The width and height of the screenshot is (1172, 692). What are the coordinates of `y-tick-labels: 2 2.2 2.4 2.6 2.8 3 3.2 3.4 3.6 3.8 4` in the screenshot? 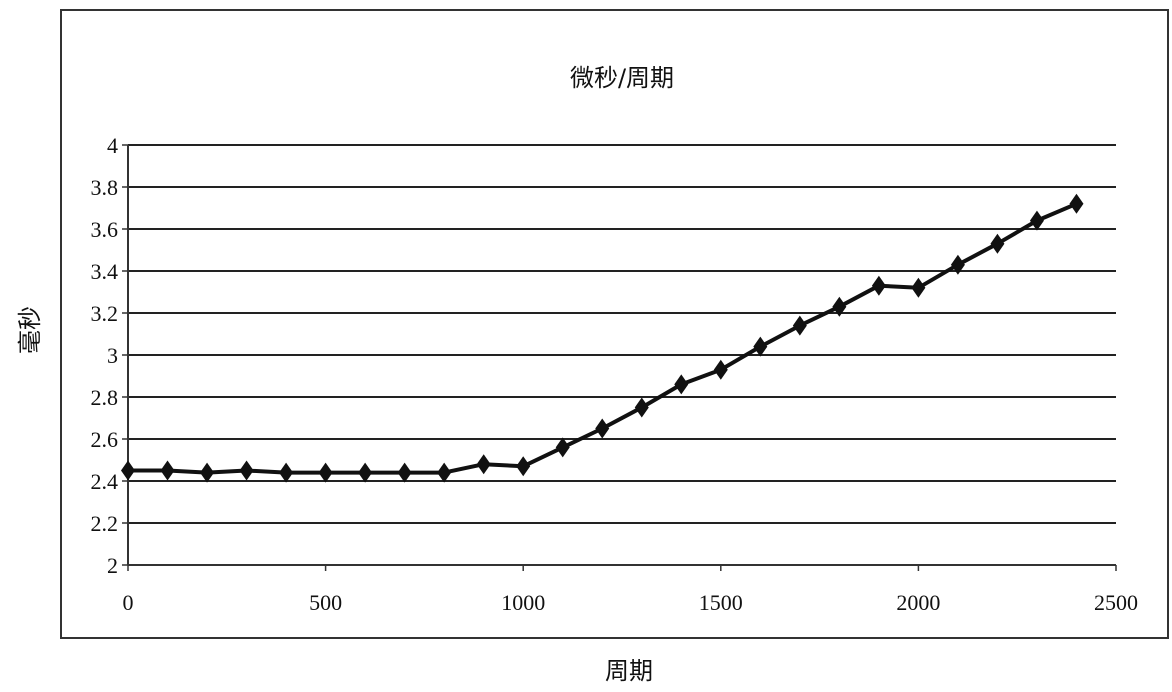 It's located at (105, 355).